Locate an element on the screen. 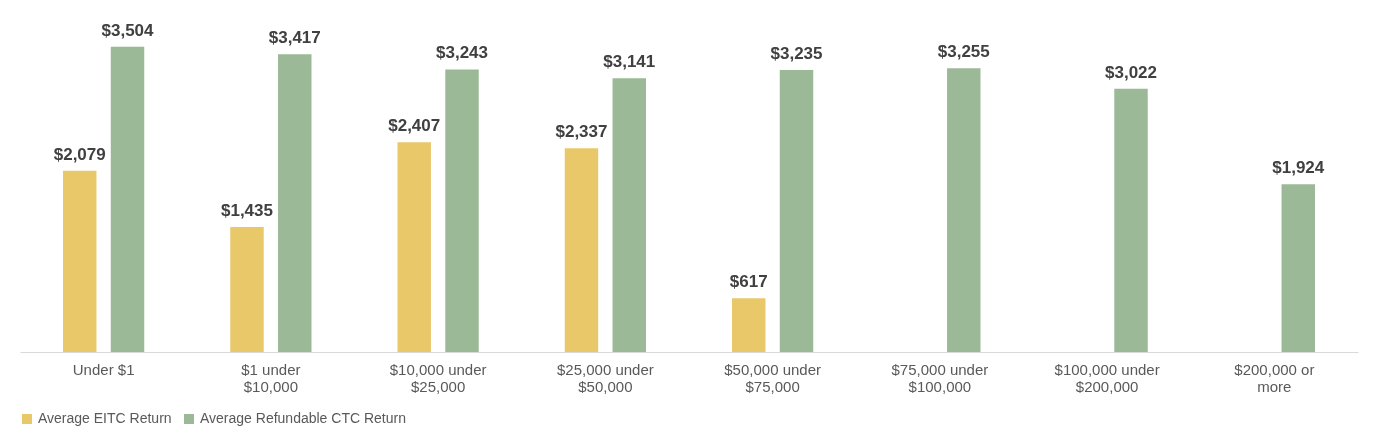 This screenshot has width=1378, height=436. data-label: $3,141 is located at coordinates (629, 62).